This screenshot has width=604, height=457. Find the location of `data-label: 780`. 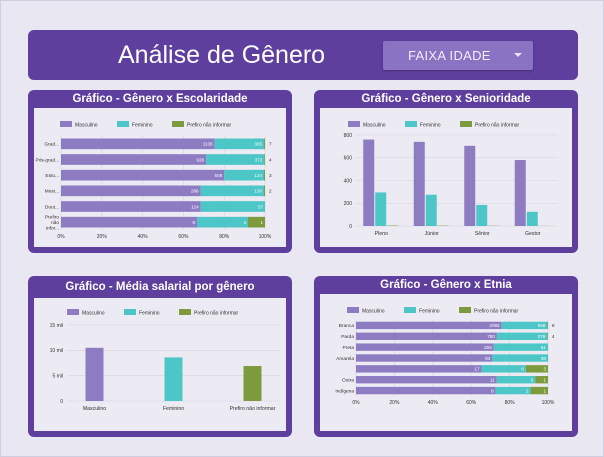

data-label: 780 is located at coordinates (491, 336).